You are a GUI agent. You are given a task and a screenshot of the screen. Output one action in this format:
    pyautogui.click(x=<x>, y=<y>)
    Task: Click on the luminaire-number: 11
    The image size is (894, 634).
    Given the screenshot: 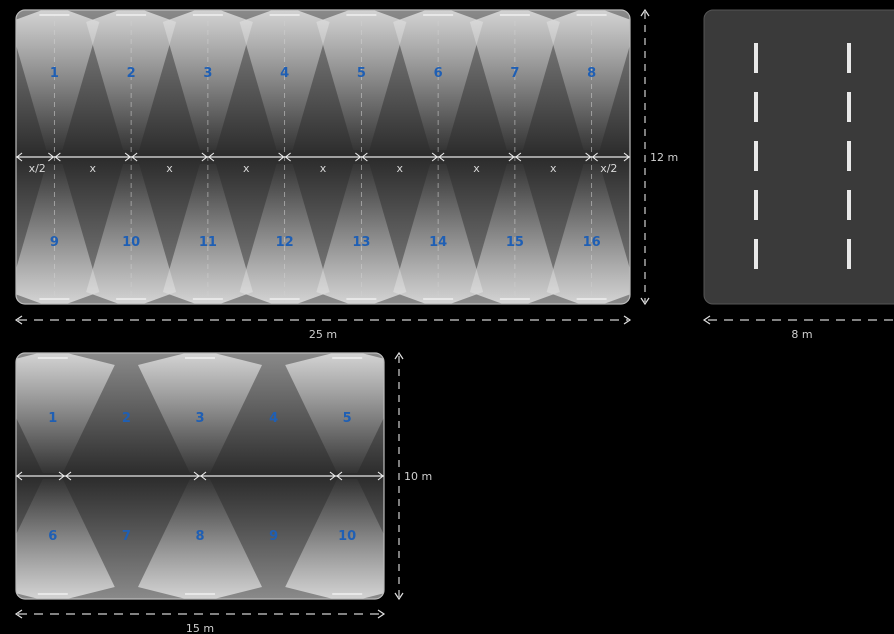 What is the action you would take?
    pyautogui.click(x=208, y=242)
    